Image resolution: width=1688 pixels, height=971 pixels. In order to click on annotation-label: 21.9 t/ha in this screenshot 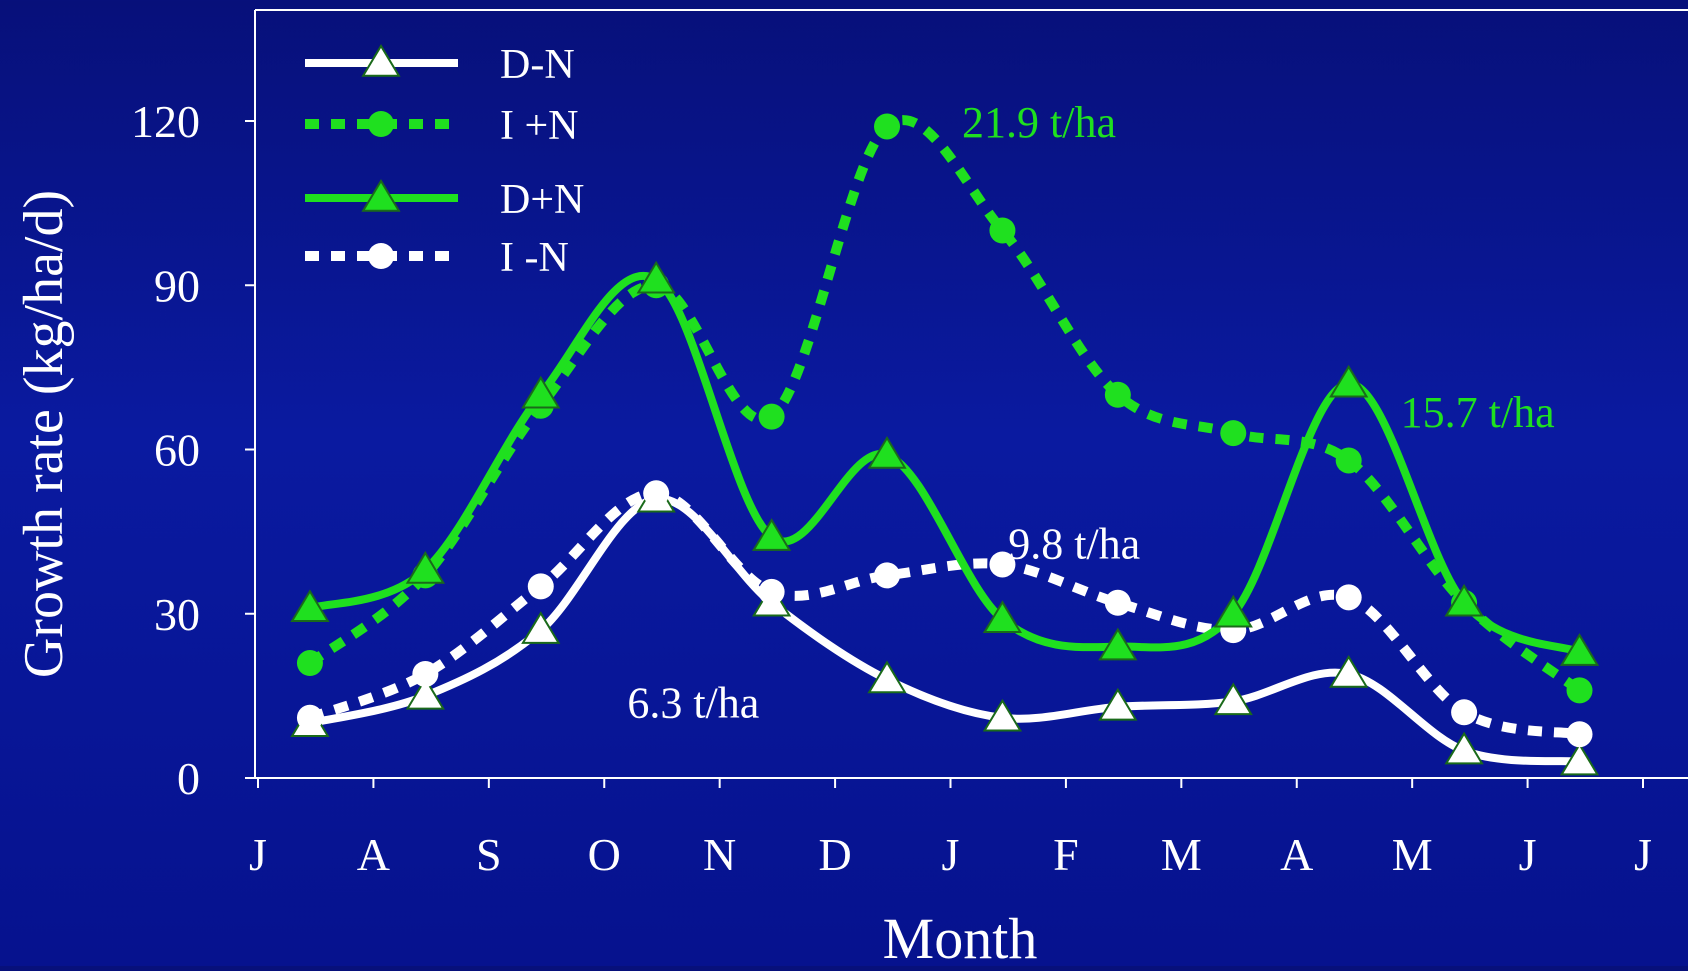, I will do `click(1039, 122)`.